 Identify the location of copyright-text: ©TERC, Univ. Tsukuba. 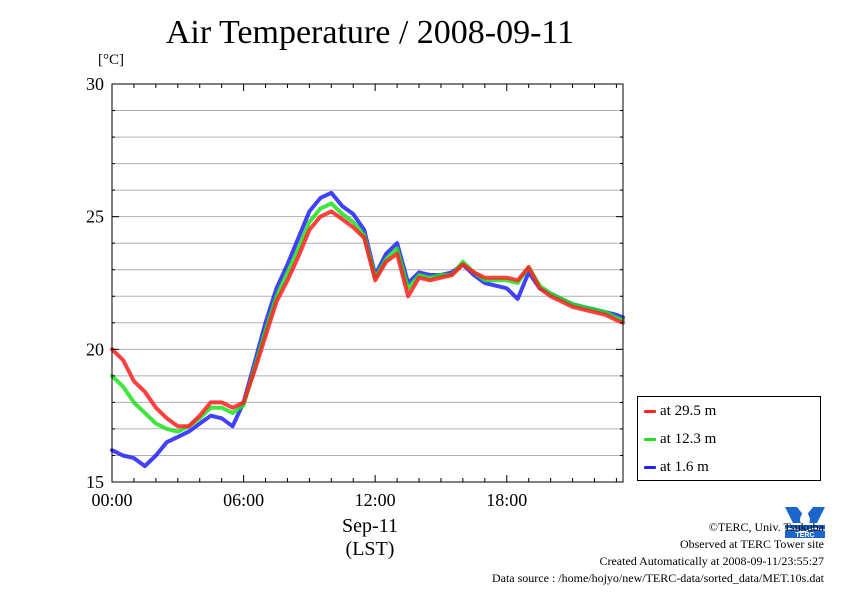
(766, 527).